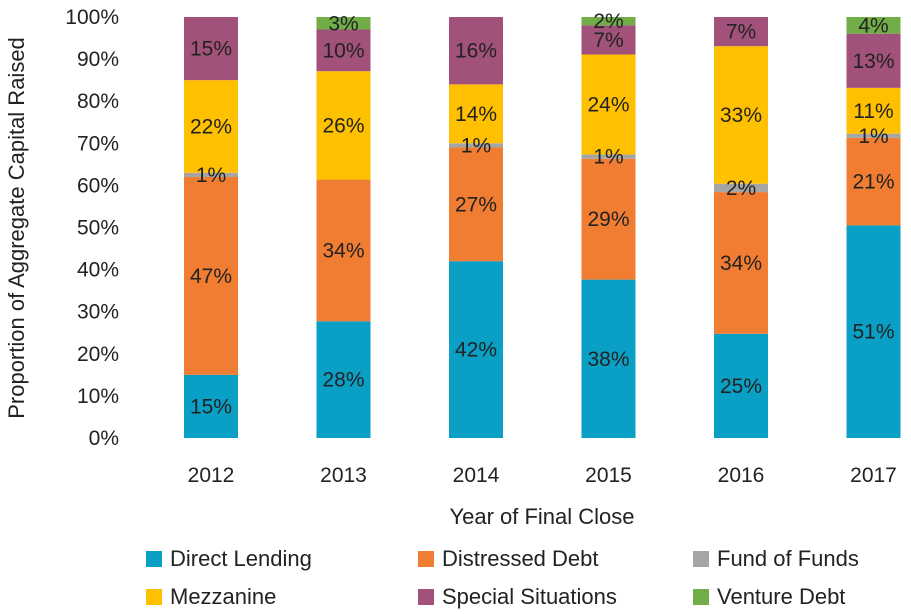 Image resolution: width=911 pixels, height=614 pixels. I want to click on data-label: 14%, so click(476, 114).